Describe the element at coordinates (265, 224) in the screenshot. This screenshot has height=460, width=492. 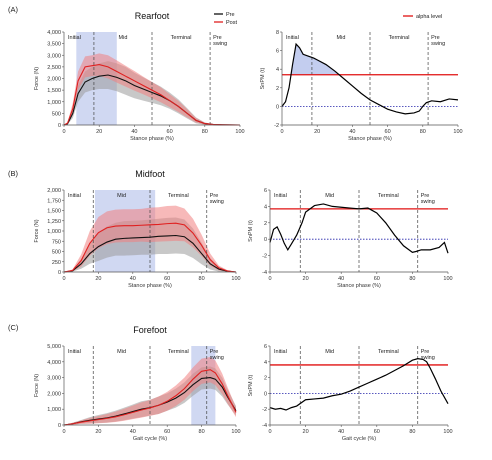
I see `y-tick-label: 2` at that location.